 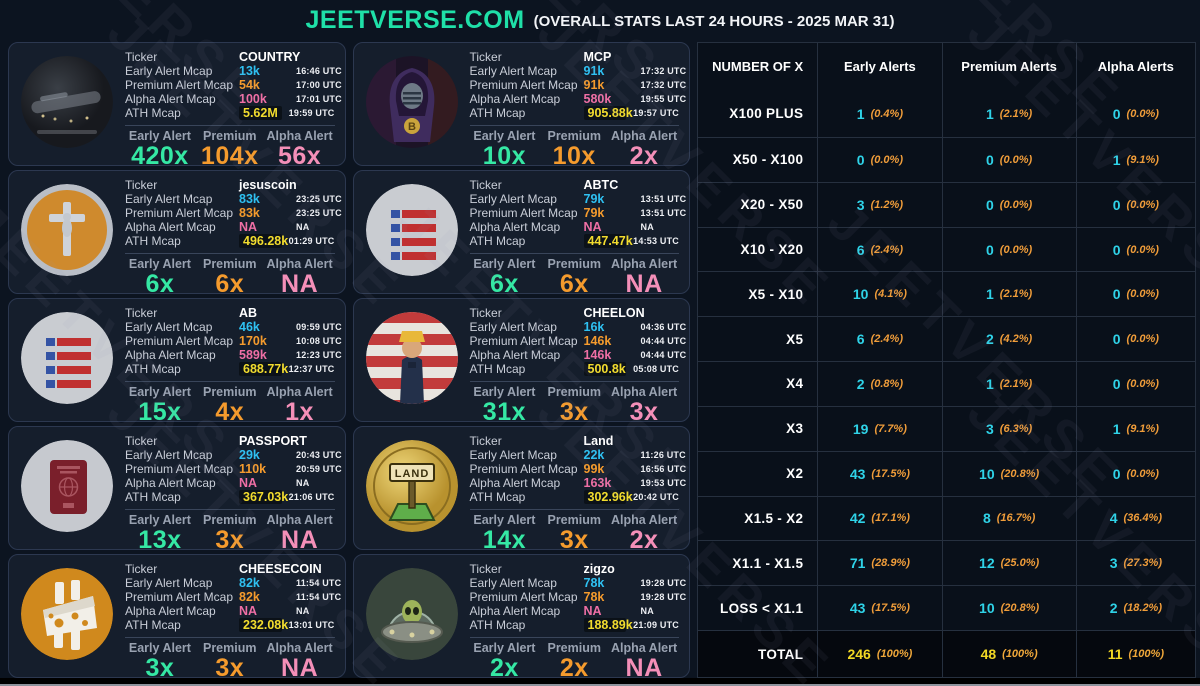 What do you see at coordinates (249, 85) in the screenshot?
I see `premium-alert-mcap-value: 54k` at bounding box center [249, 85].